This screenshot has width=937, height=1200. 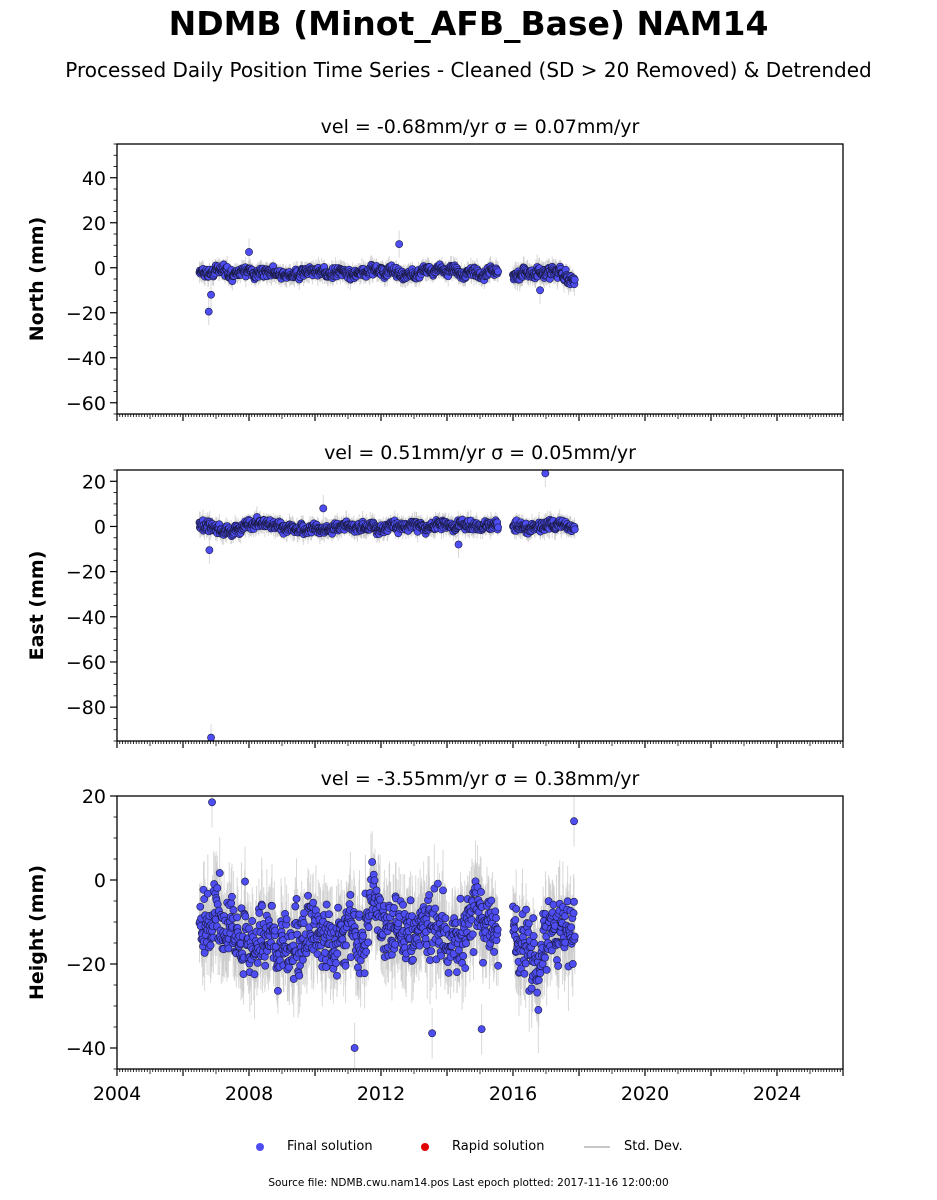 I want to click on panel-title: vel = 0.51mm/yr σ = 0.05mm/yr, so click(x=480, y=453).